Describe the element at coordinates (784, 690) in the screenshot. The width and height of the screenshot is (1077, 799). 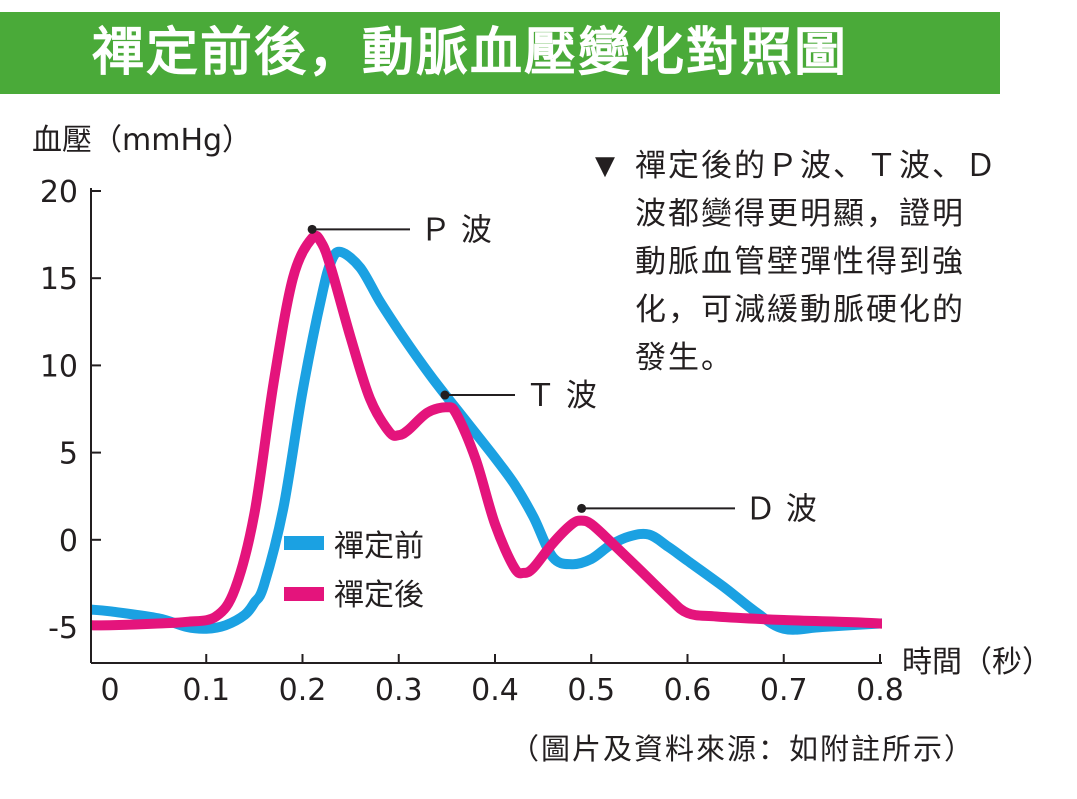
I see `x-tick-label: 0.7` at that location.